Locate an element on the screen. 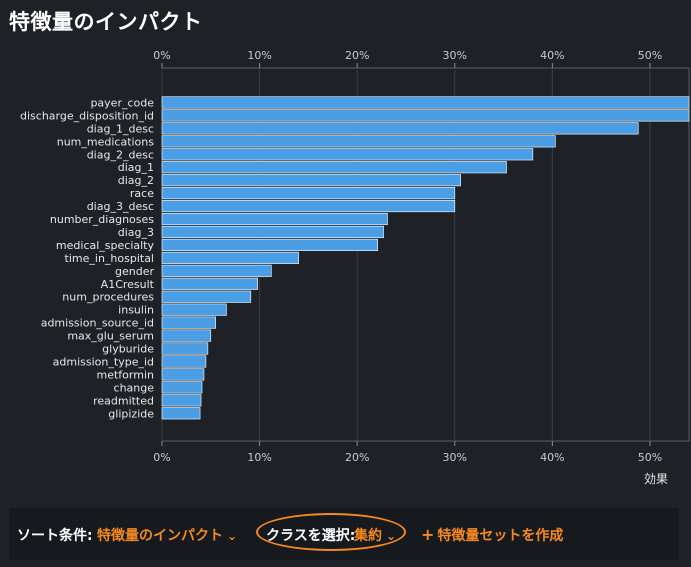 This screenshot has height=567, width=691. x-tick-label-bottom: 10% is located at coordinates (259, 457).